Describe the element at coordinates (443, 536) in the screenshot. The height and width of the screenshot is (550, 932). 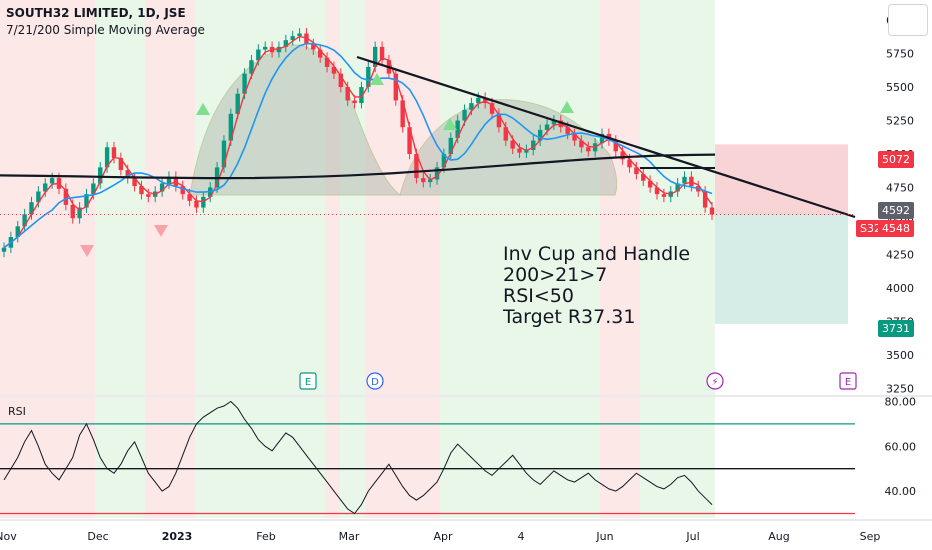
I see `time-tick-5: Apr` at that location.